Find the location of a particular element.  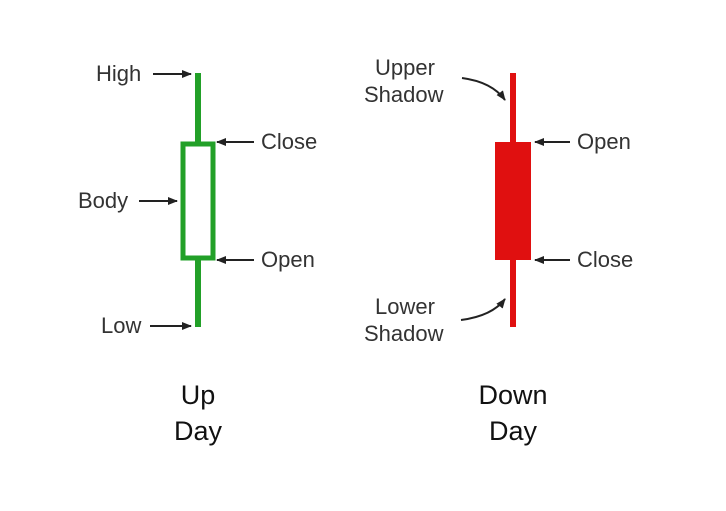

caption-down-line1: Down is located at coordinates (513, 395).